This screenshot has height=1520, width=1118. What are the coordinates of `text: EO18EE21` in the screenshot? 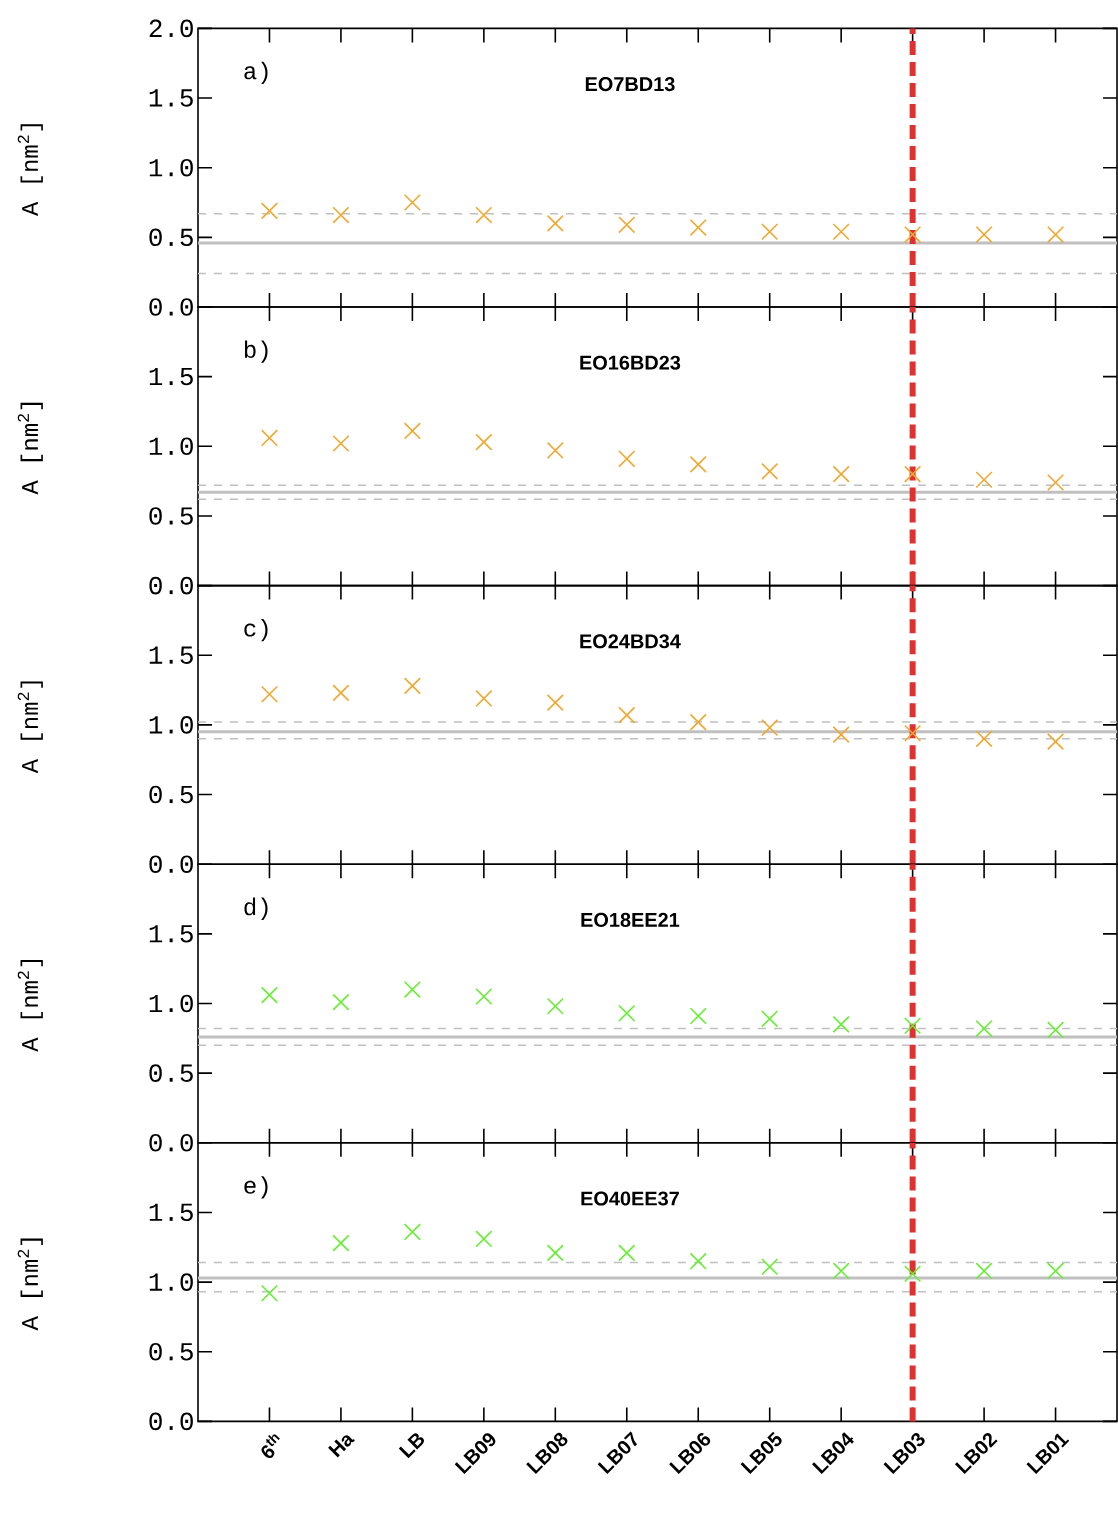 It's located at (630, 919).